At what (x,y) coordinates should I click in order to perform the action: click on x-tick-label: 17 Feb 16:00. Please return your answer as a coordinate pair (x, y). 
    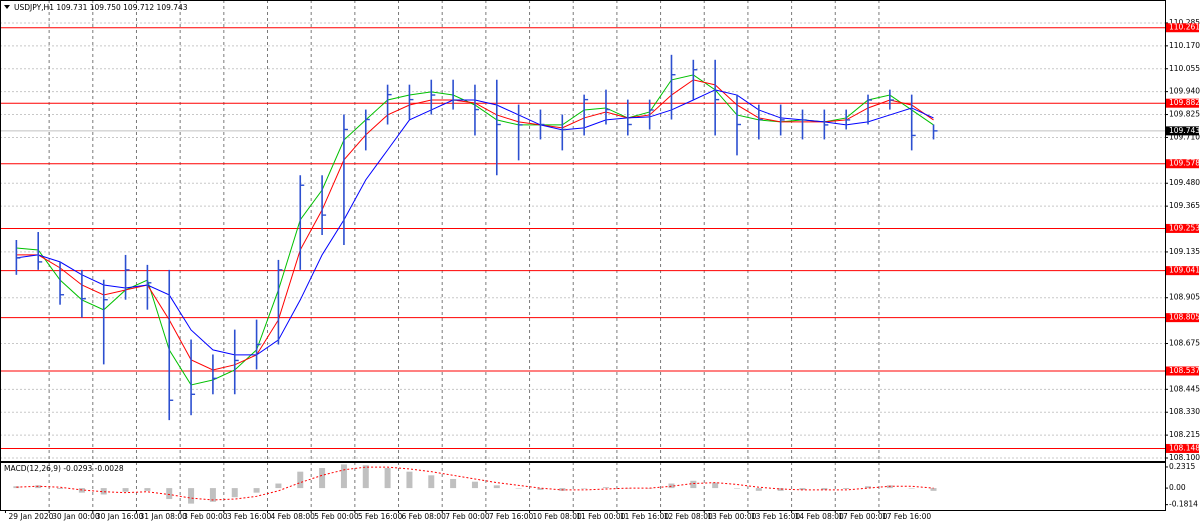
    Looking at the image, I should click on (906, 516).